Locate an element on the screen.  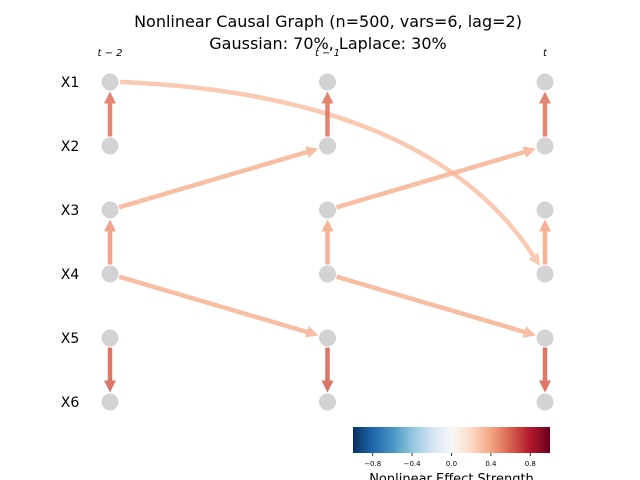
variable-label: X6 is located at coordinates (70, 403).